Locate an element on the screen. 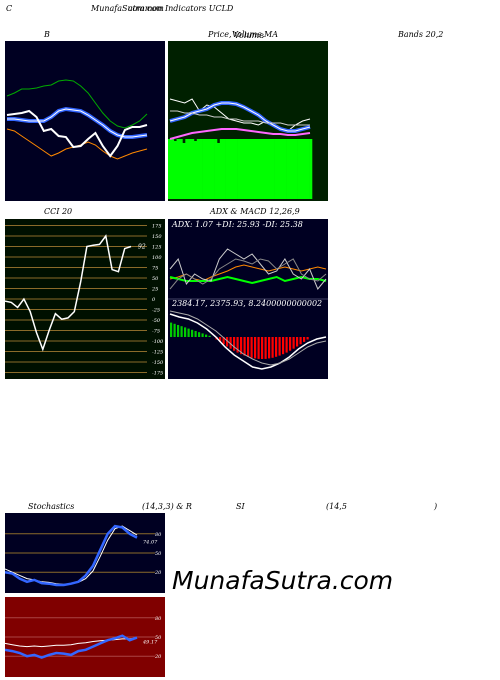 The width and height of the screenshot is (500, 680). cci-tick-label: 125 is located at coordinates (157, 248).